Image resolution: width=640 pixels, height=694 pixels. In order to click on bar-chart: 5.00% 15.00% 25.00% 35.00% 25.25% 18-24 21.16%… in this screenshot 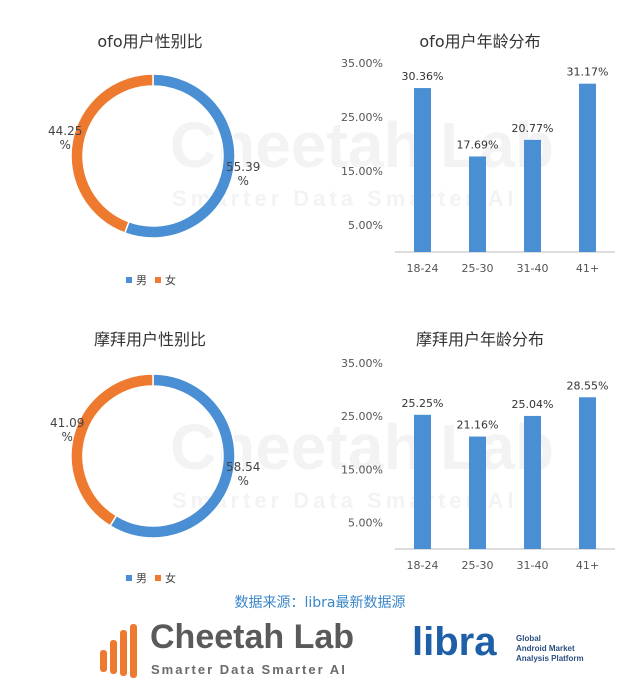, I will do `click(478, 464)`.